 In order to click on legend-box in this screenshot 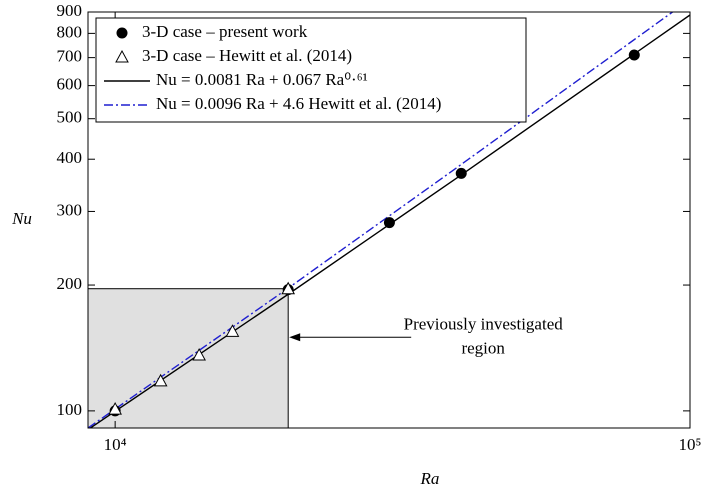, I will do `click(311, 70)`.